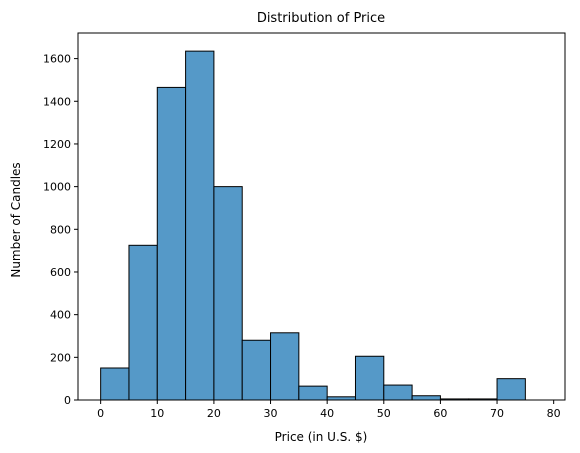 The height and width of the screenshot is (453, 580). Describe the element at coordinates (60, 357) in the screenshot. I see `y-tick-label: 200` at that location.